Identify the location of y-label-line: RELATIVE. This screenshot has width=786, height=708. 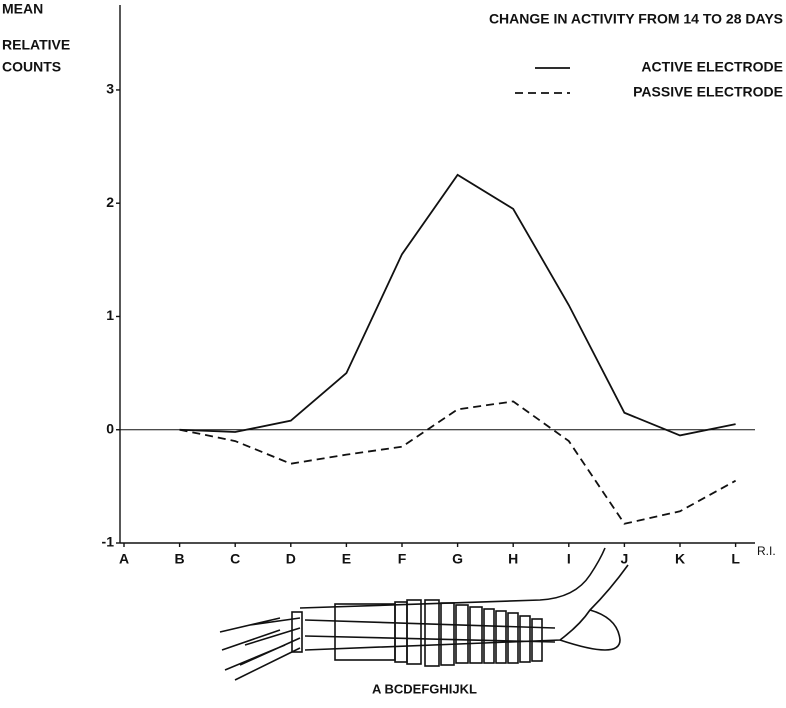
(36, 45).